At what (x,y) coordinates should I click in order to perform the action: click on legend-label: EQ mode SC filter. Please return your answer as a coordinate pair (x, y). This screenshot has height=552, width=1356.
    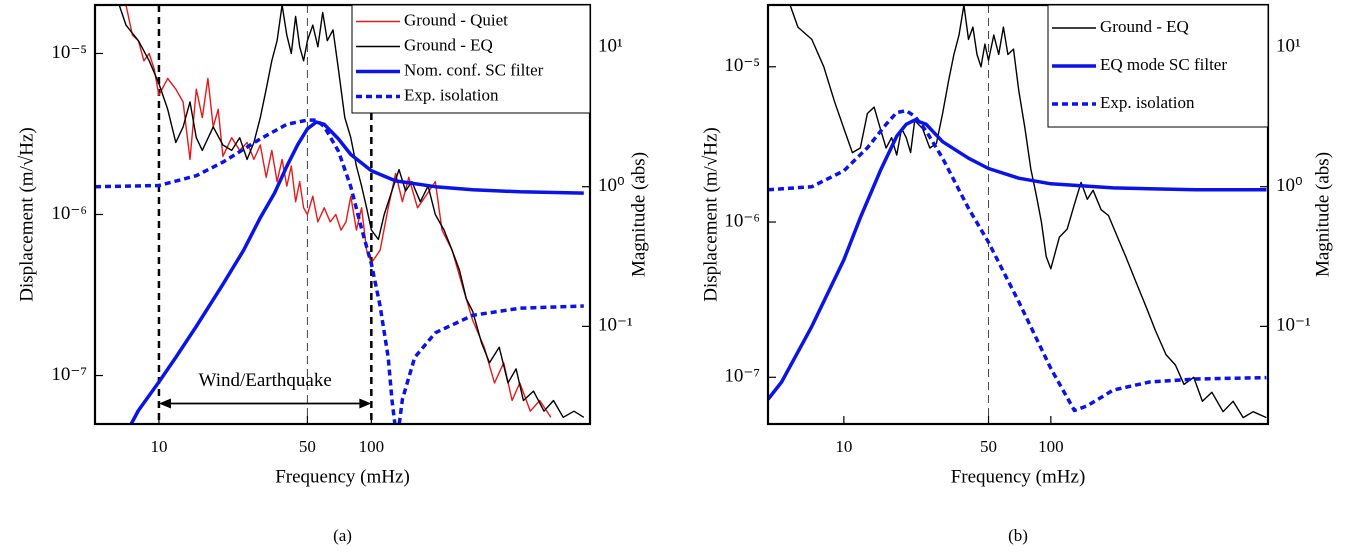
    Looking at the image, I should click on (1163, 64).